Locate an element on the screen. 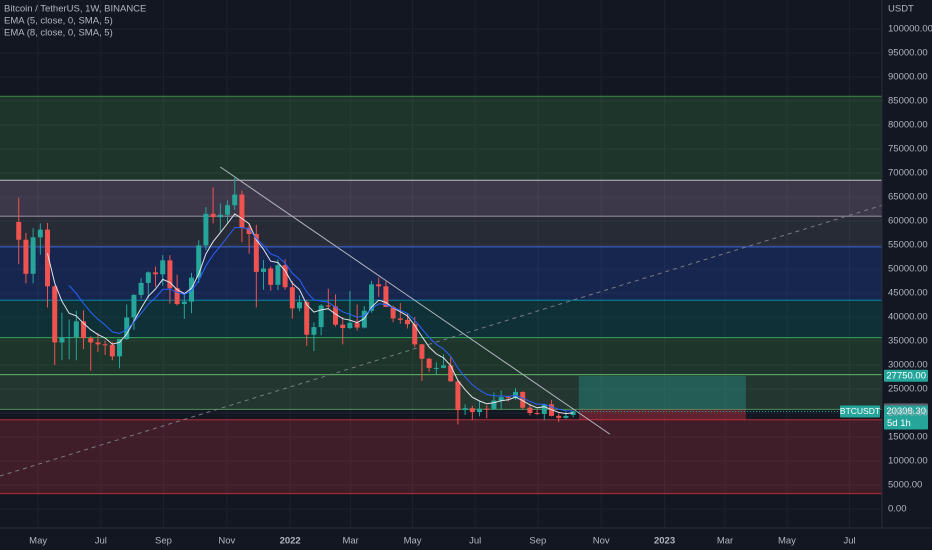 The height and width of the screenshot is (550, 932). y-tick-label: 65000.00 is located at coordinates (908, 197).